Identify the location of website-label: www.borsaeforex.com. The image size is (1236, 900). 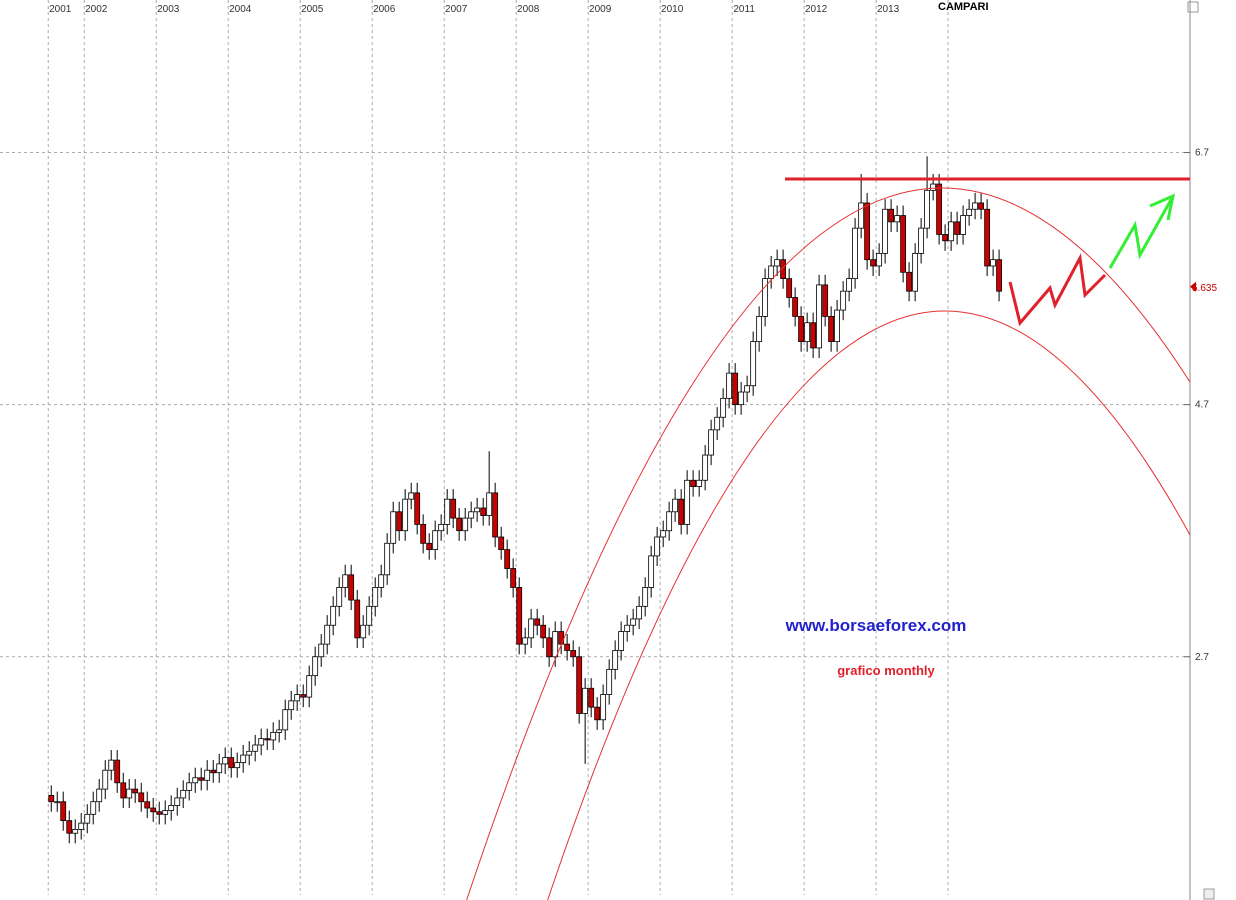
(876, 625).